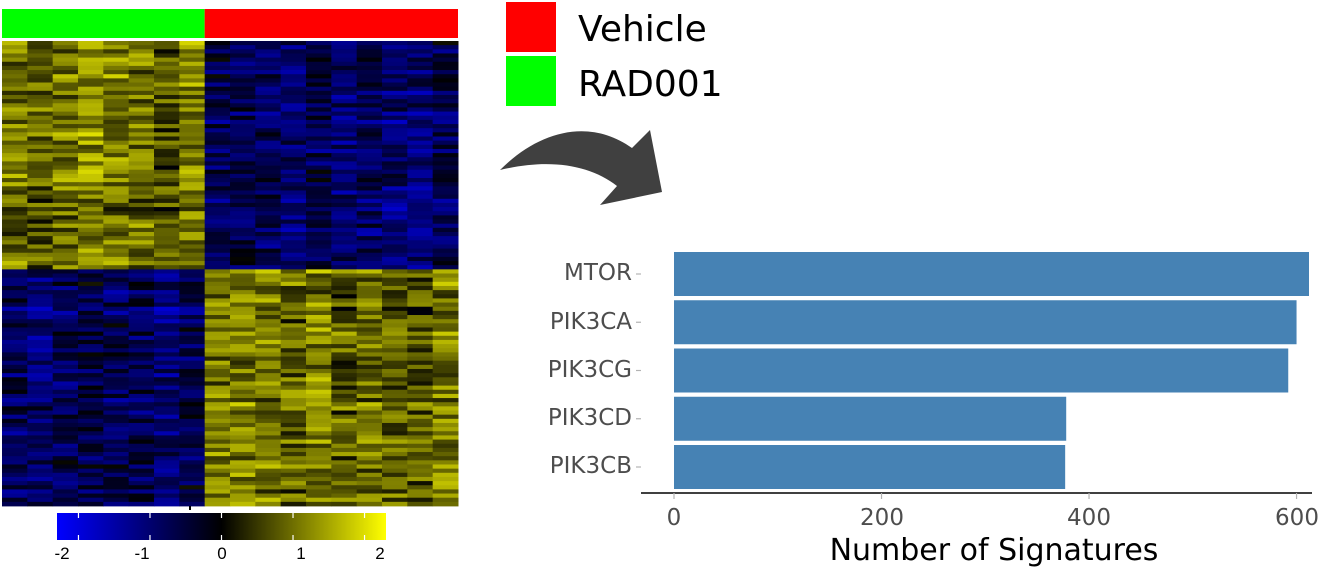 The image size is (1341, 573). What do you see at coordinates (331, 23) in the screenshot?
I see `annotation-bar-vehicle` at bounding box center [331, 23].